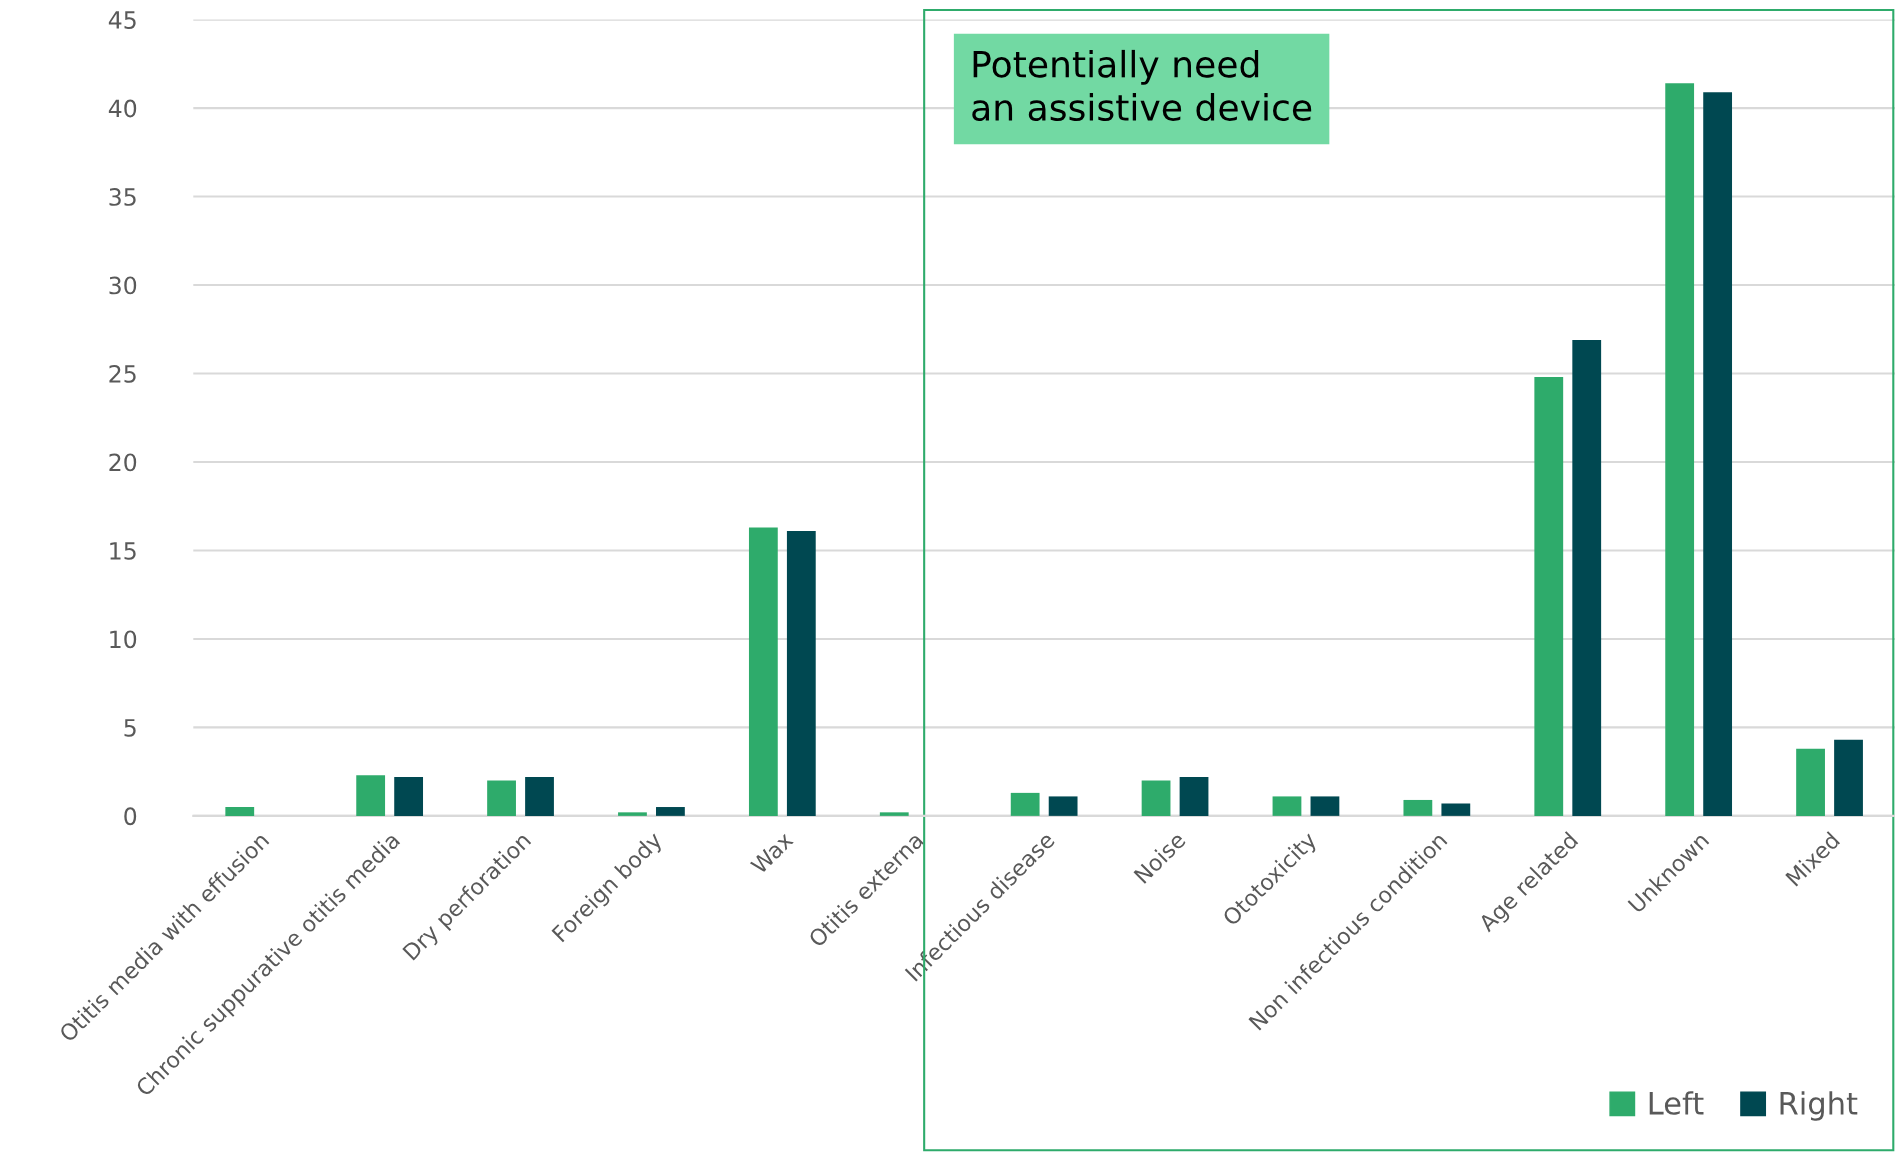  What do you see at coordinates (1676, 1103) in the screenshot?
I see `legend-label: Left` at bounding box center [1676, 1103].